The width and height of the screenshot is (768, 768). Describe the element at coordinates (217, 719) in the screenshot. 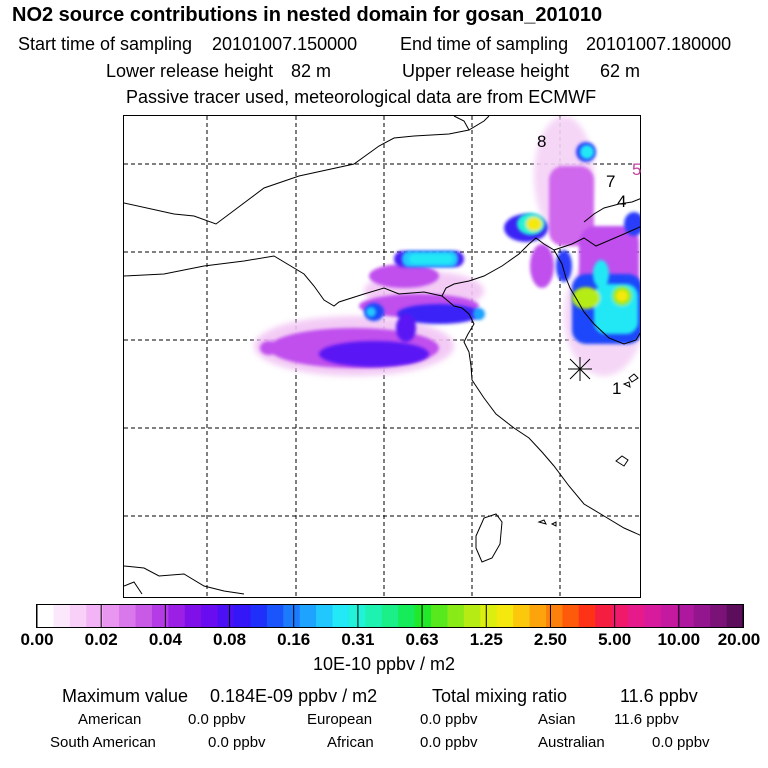

I see `american-value: 0.0 ppbv` at that location.